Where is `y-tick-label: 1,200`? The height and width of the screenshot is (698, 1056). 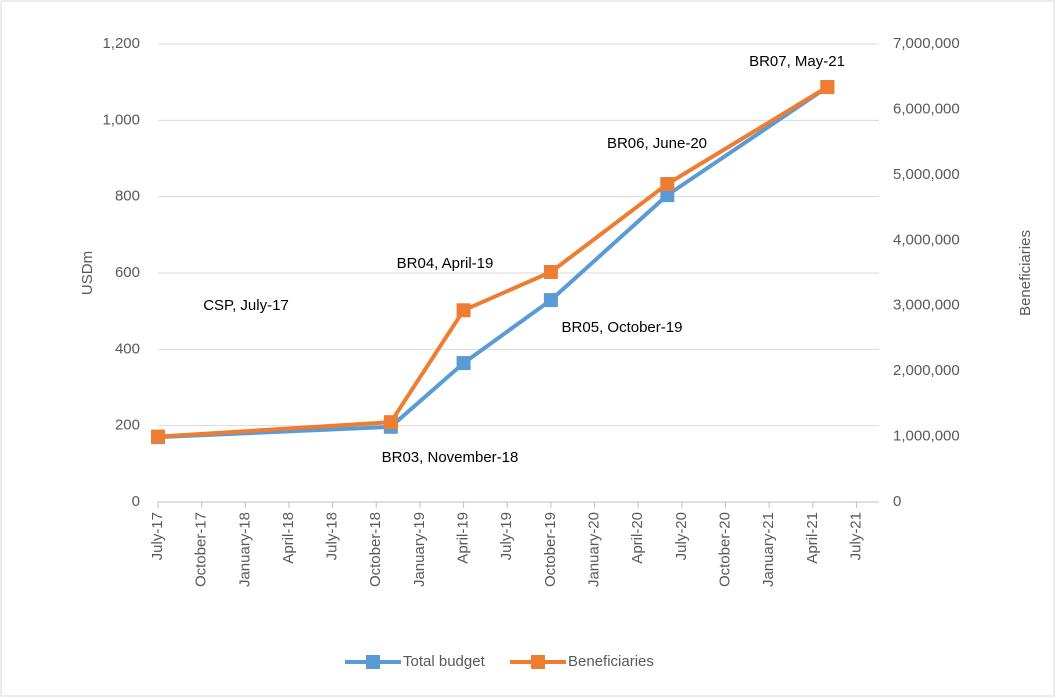
y-tick-label: 1,200 is located at coordinates (121, 43).